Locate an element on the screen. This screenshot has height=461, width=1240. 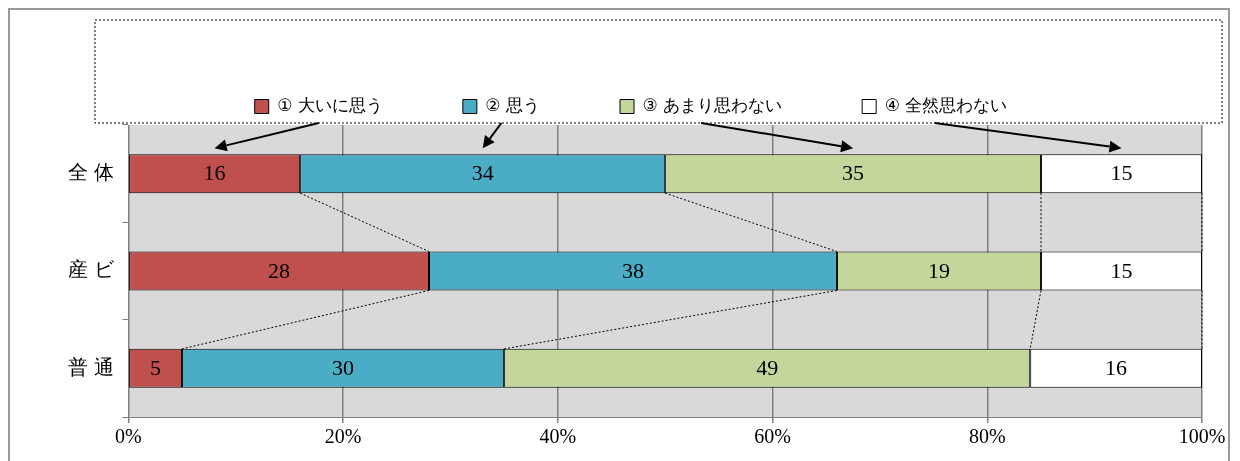
legend-label: ② 思う is located at coordinates (513, 104).